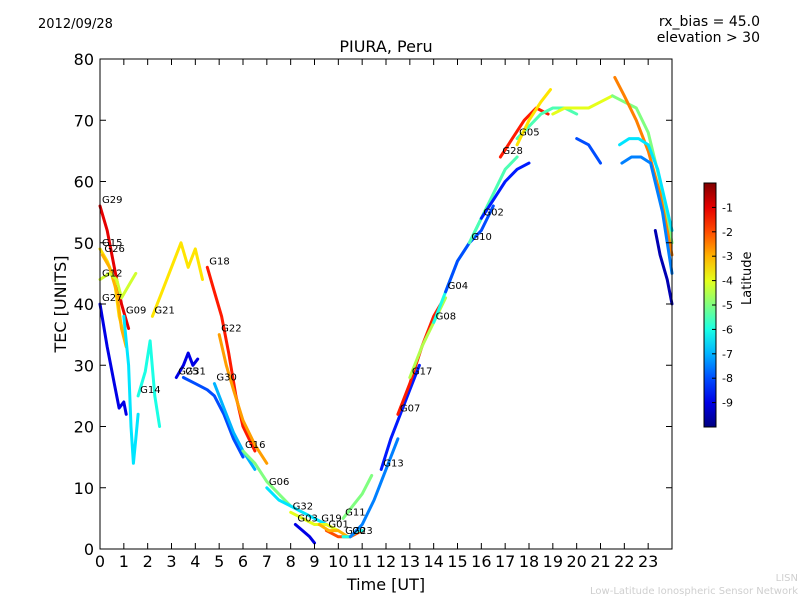 Image resolution: width=800 pixels, height=600 pixels. Describe the element at coordinates (84, 59) in the screenshot. I see `y-tick-label: 80` at that location.